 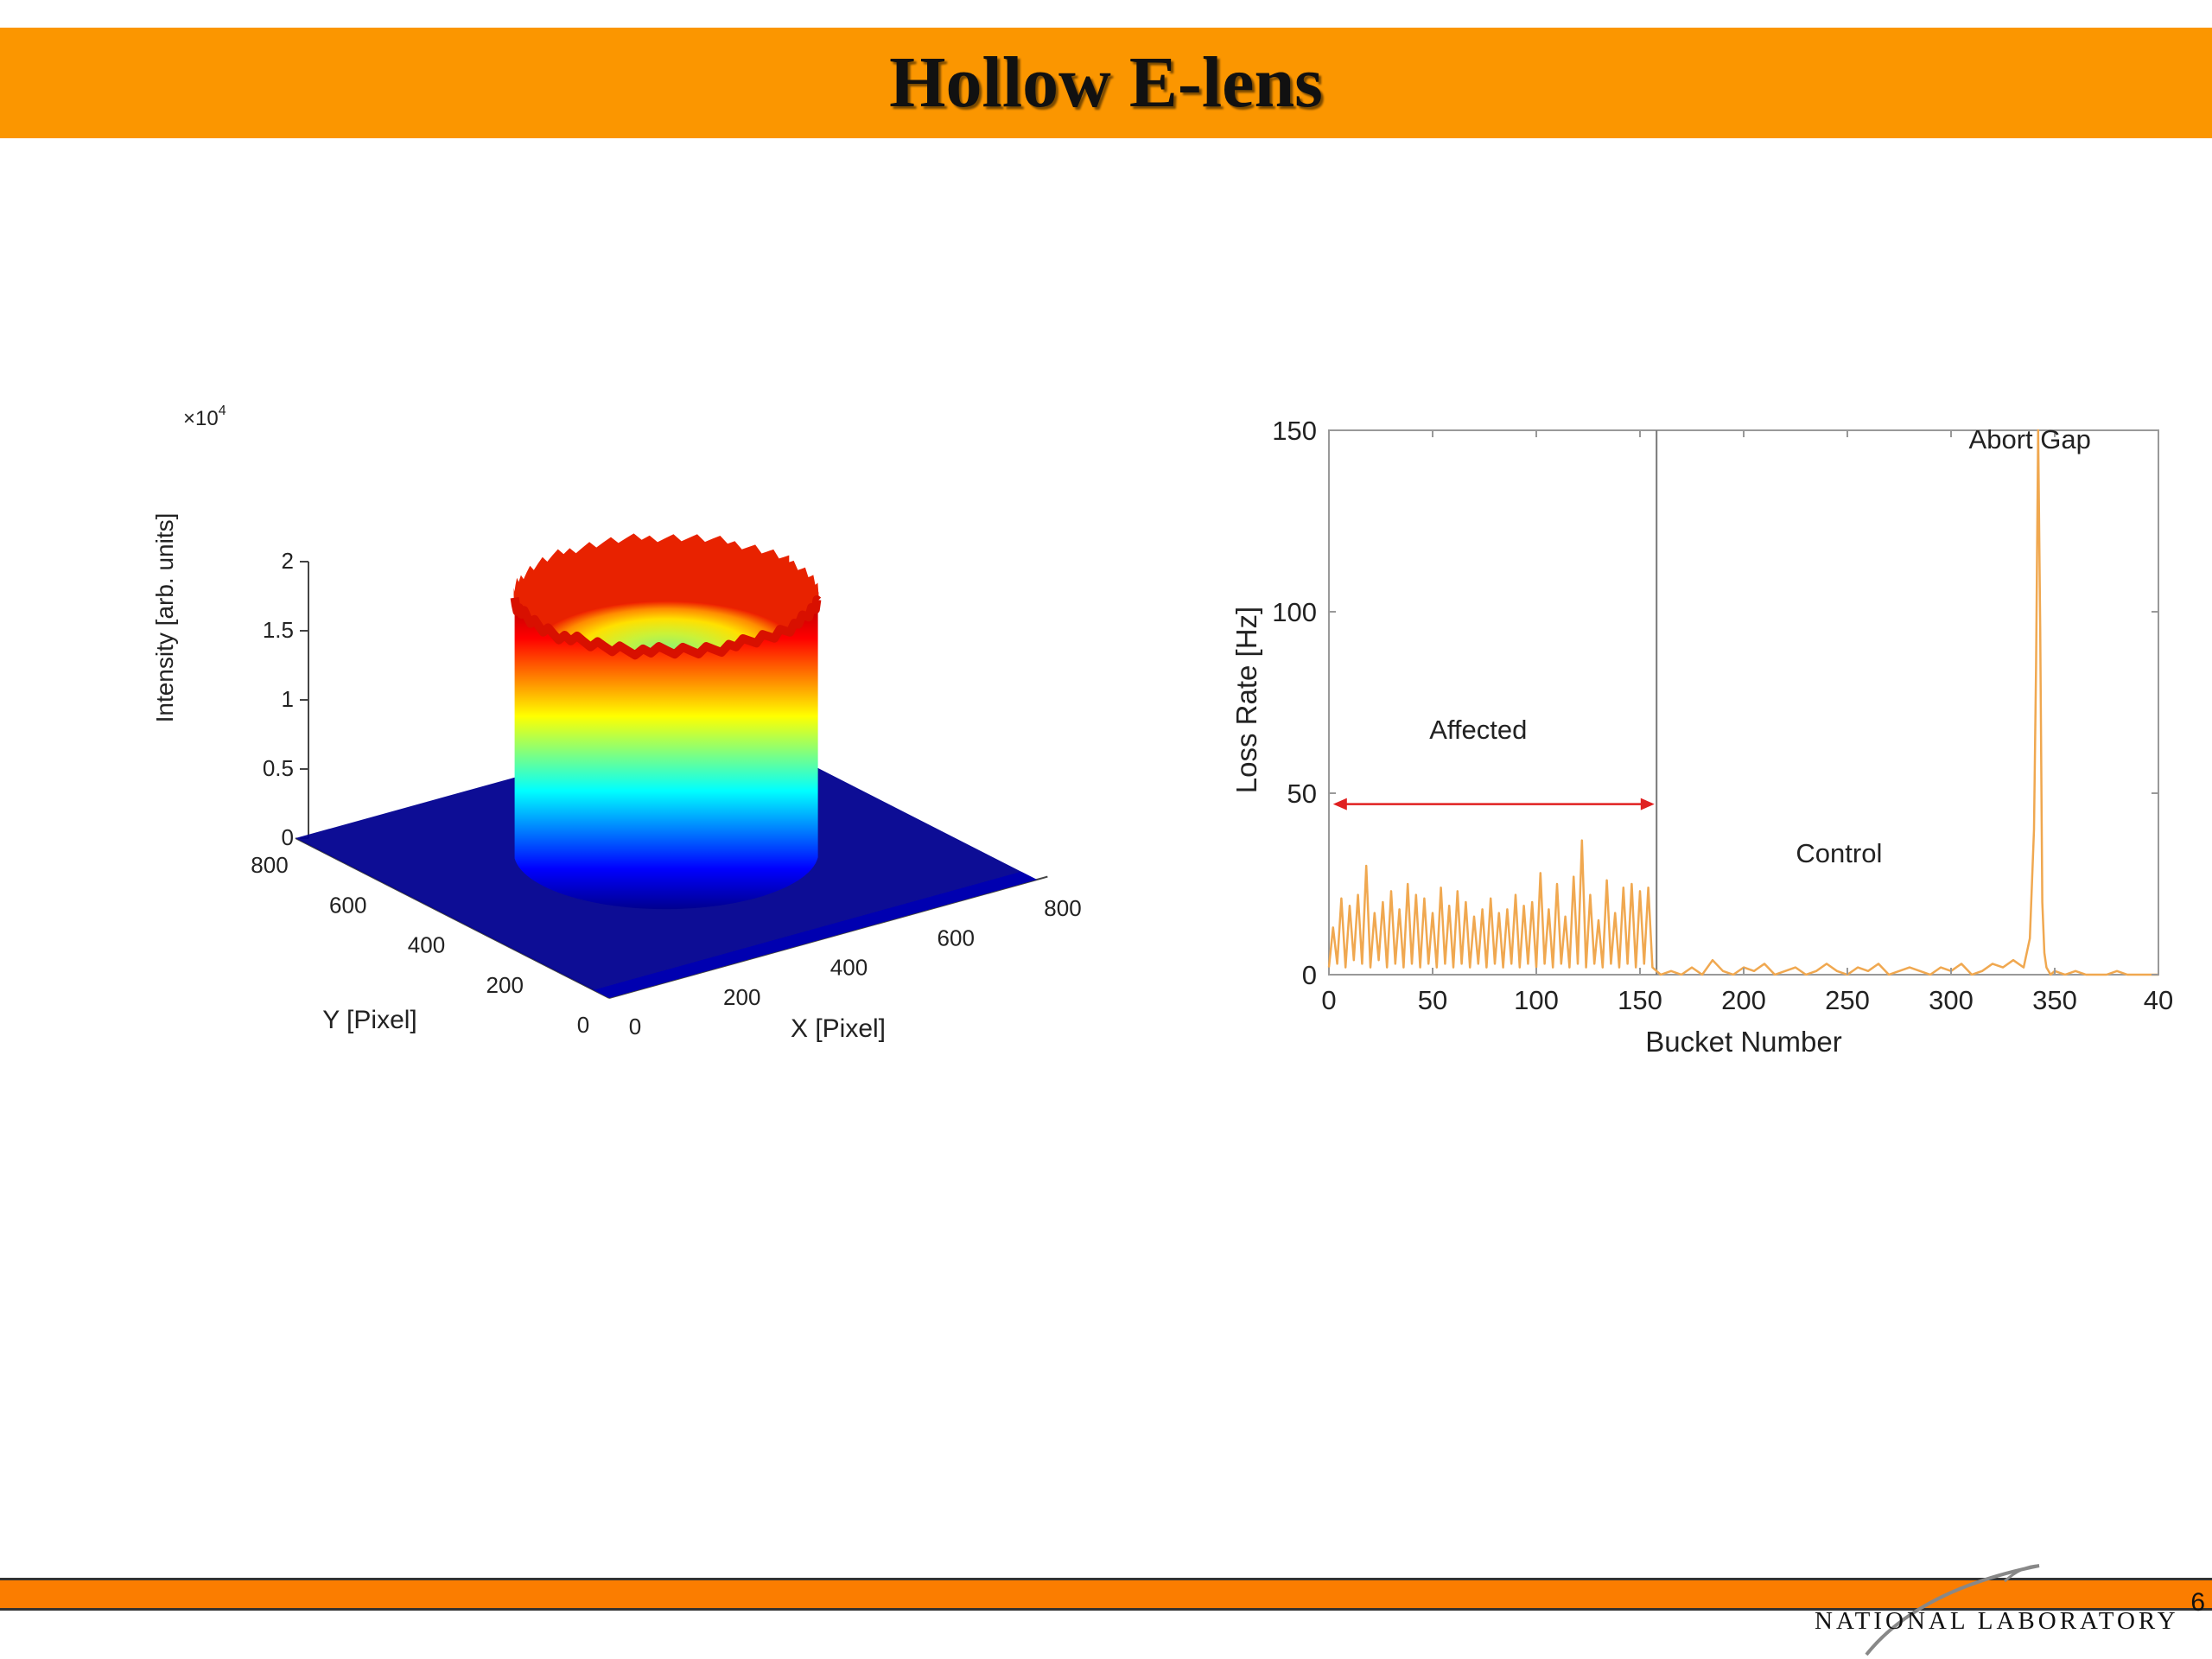 I want to click on annotation-label: Control, so click(x=1839, y=853).